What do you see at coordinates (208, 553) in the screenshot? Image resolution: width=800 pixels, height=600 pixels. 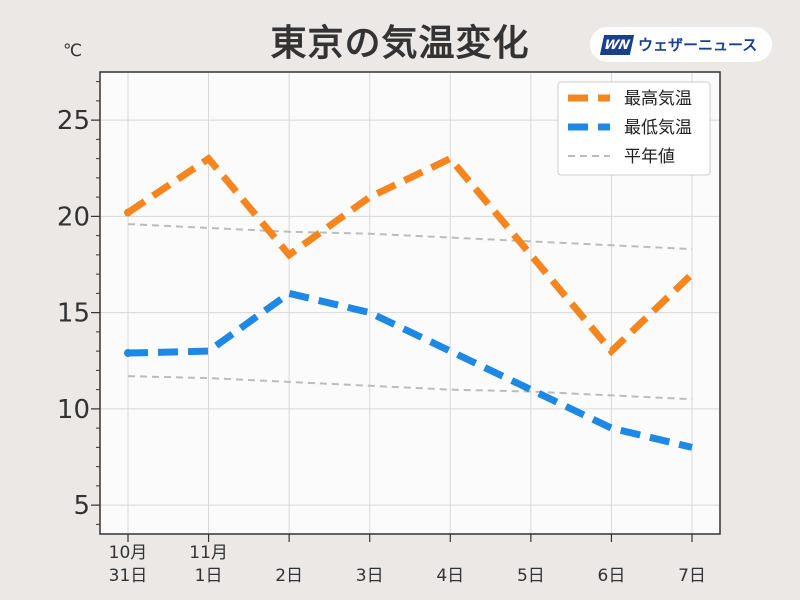 I see `x-tick-label-month: 11月` at bounding box center [208, 553].